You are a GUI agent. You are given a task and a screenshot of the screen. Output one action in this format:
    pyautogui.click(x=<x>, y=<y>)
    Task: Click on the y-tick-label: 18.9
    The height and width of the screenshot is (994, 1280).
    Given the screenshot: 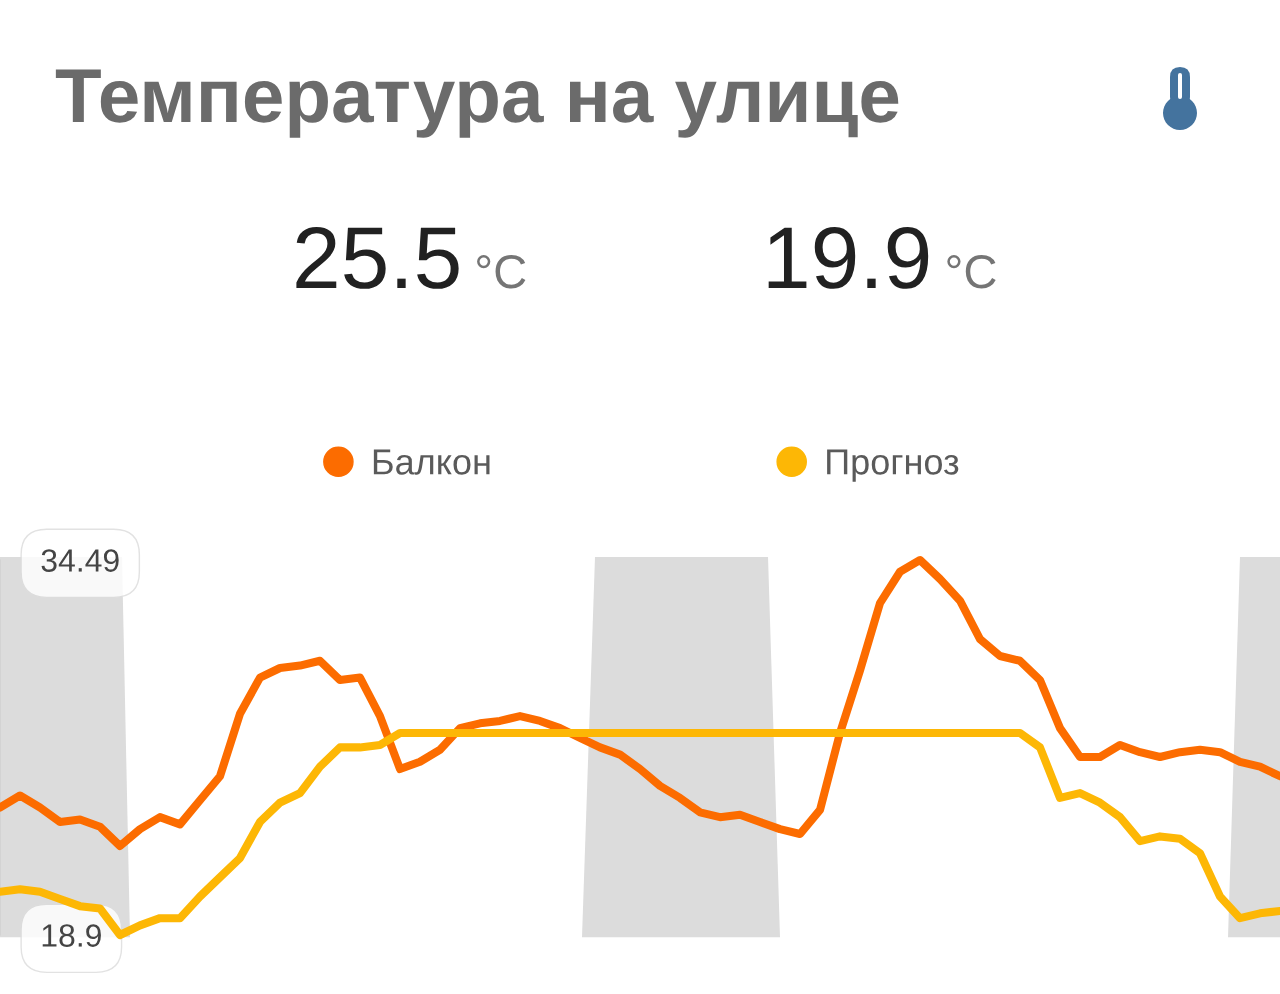 What is the action you would take?
    pyautogui.click(x=71, y=935)
    